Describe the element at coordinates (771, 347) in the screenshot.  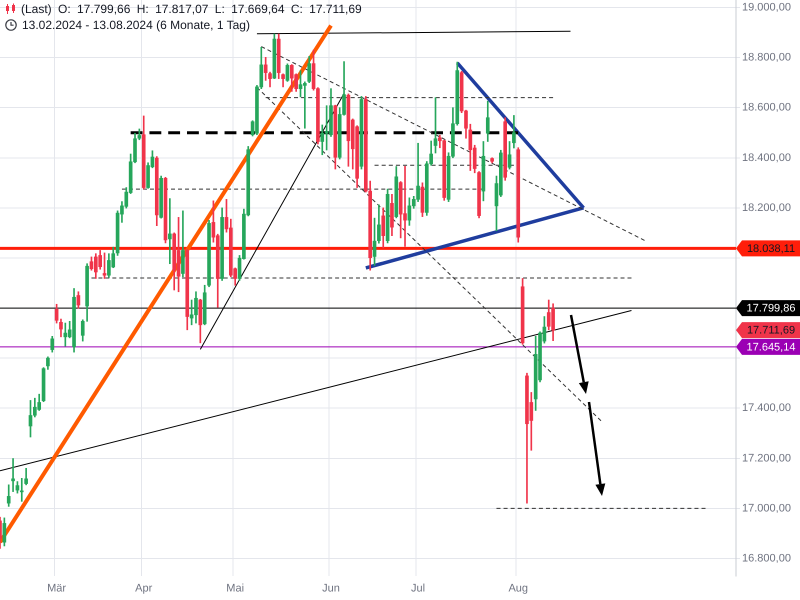
I see `ref-line-label: 17.645,14` at that location.